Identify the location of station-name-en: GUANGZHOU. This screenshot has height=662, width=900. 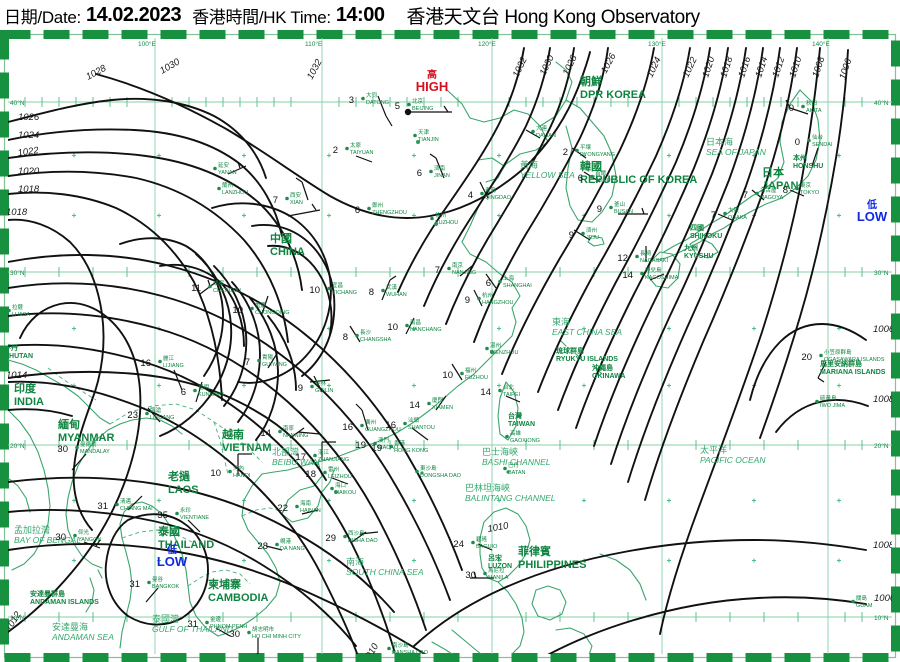
(383, 430).